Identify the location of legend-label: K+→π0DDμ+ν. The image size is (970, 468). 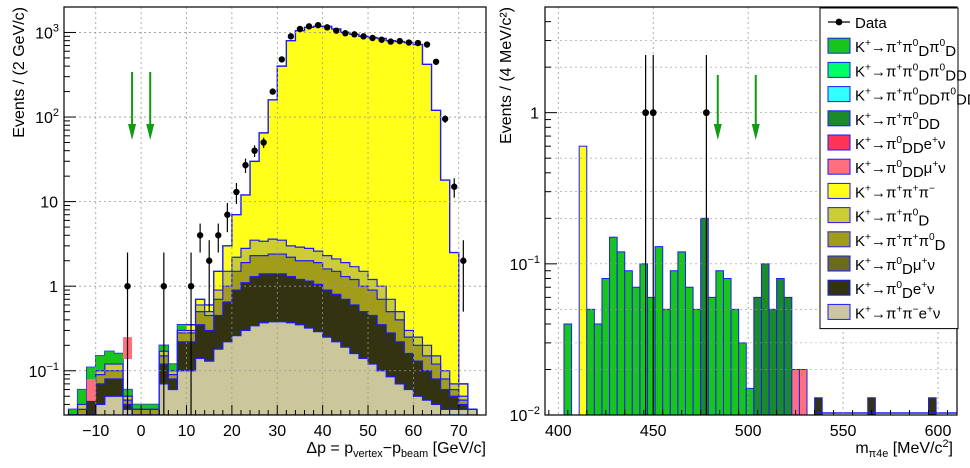
(900, 170).